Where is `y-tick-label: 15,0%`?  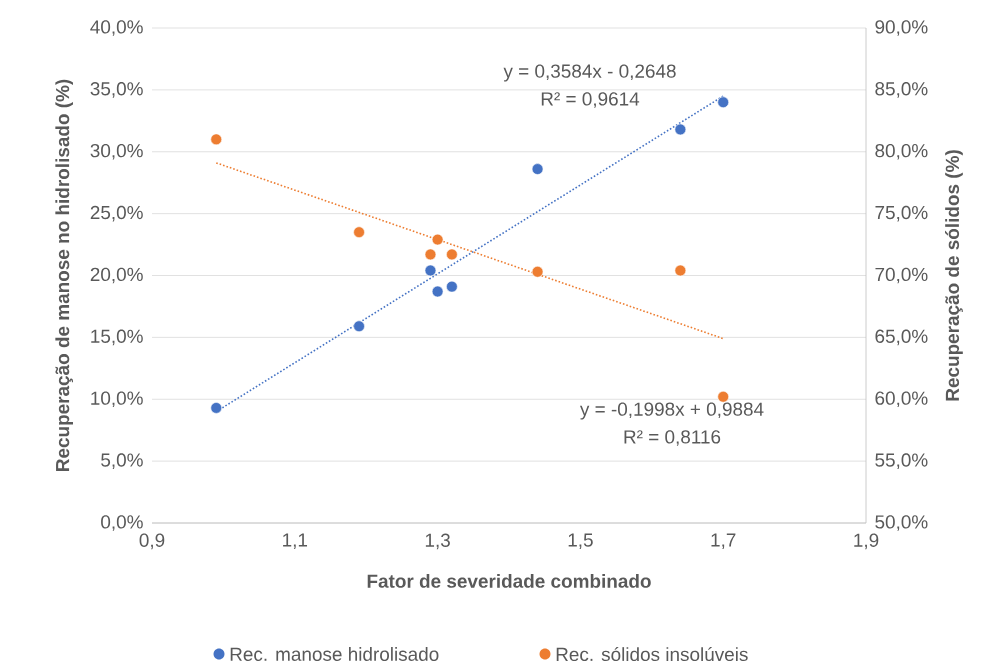
y-tick-label: 15,0% is located at coordinates (117, 337).